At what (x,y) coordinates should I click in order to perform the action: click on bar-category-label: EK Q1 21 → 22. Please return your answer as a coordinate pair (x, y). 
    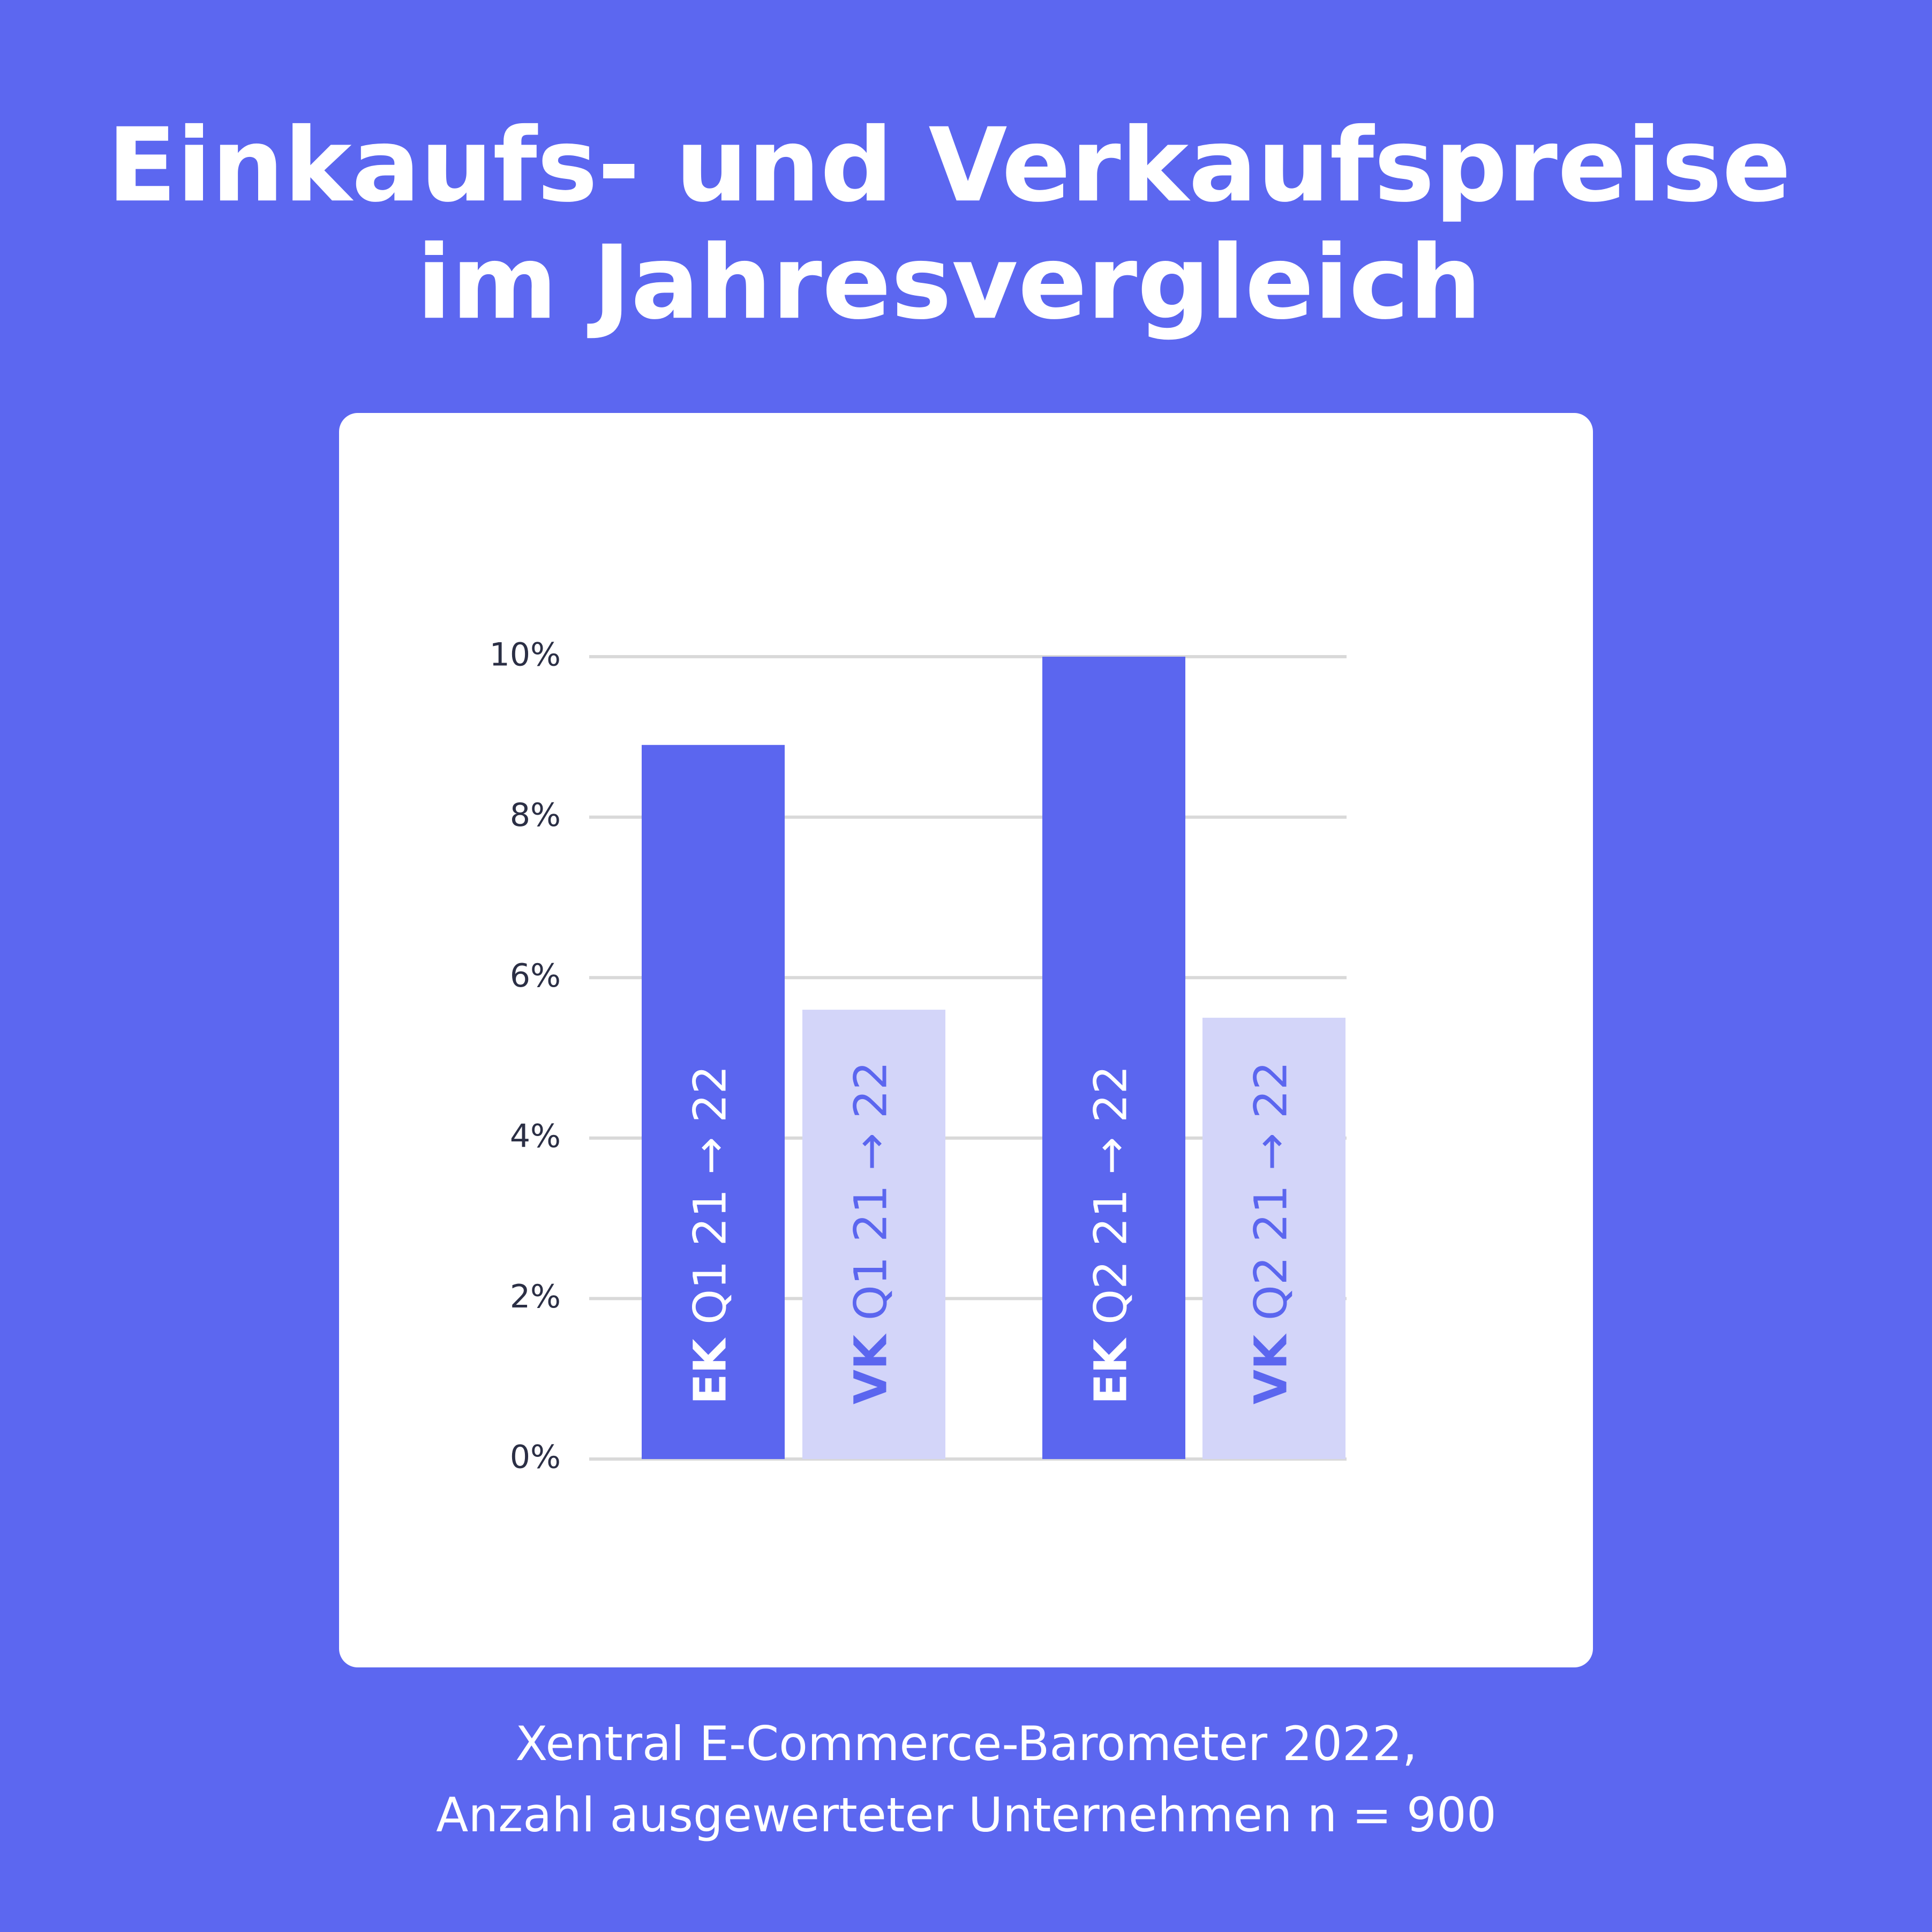
    Looking at the image, I should click on (710, 1234).